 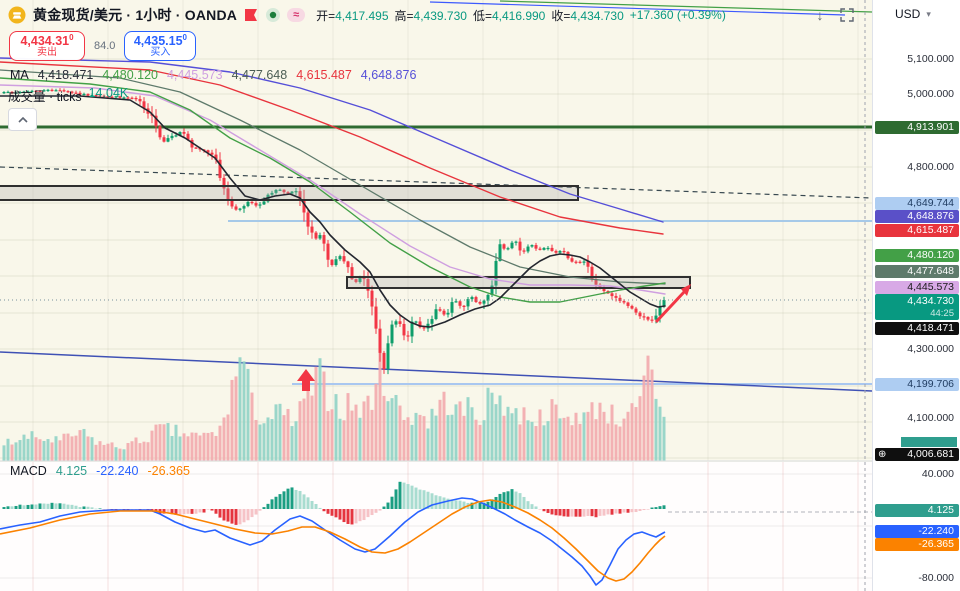 What do you see at coordinates (917, 454) in the screenshot?
I see `price-badge-15: ⊕ 4,006.681` at bounding box center [917, 454].